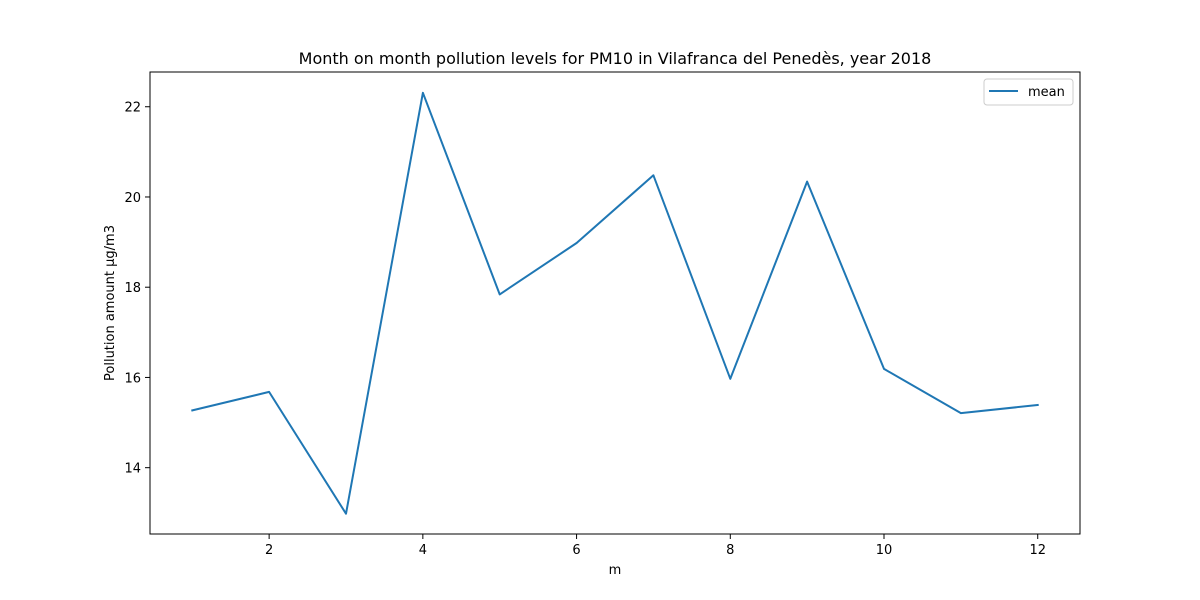 This screenshot has width=1200, height=600. What do you see at coordinates (110, 303) in the screenshot?
I see `y-axis-label: Pollution amount µg/m3` at bounding box center [110, 303].